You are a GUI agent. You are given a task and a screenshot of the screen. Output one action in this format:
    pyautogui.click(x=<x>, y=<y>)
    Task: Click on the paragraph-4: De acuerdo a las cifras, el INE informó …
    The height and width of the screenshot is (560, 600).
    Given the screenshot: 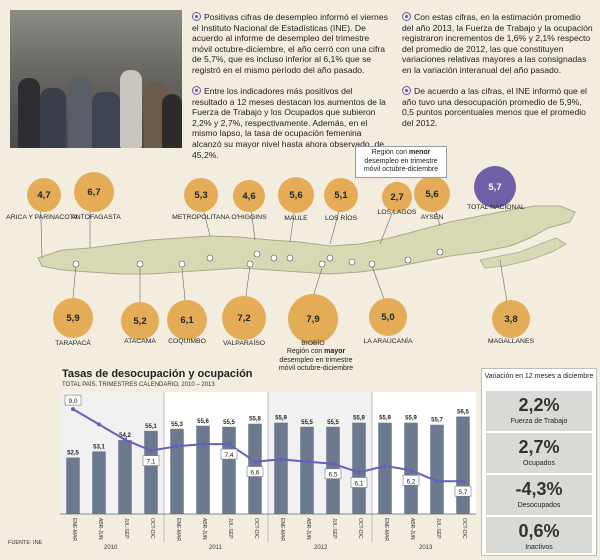 What is the action you would take?
    pyautogui.click(x=494, y=107)
    